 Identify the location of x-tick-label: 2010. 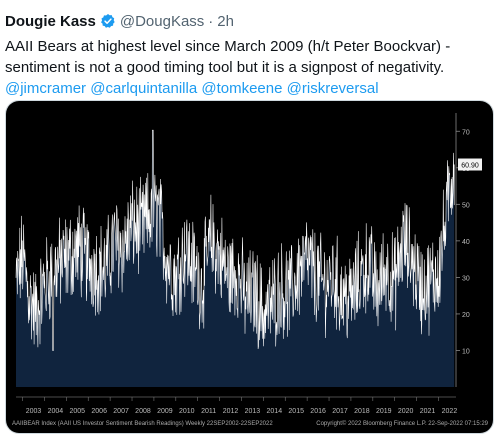
(187, 411).